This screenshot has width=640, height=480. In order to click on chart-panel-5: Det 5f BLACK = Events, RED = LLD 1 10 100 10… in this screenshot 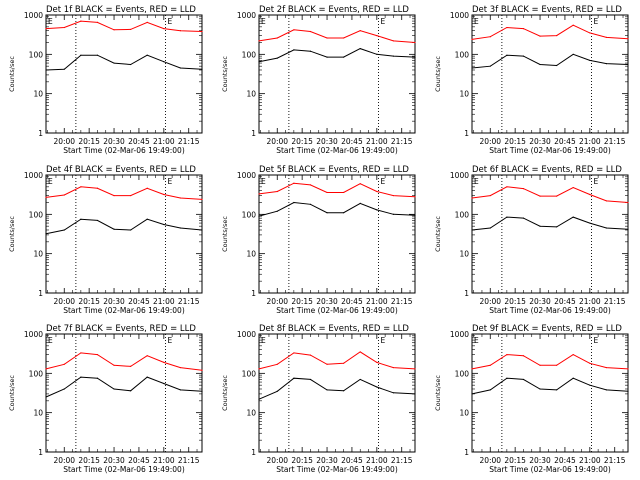, I will do `click(318, 240)`.